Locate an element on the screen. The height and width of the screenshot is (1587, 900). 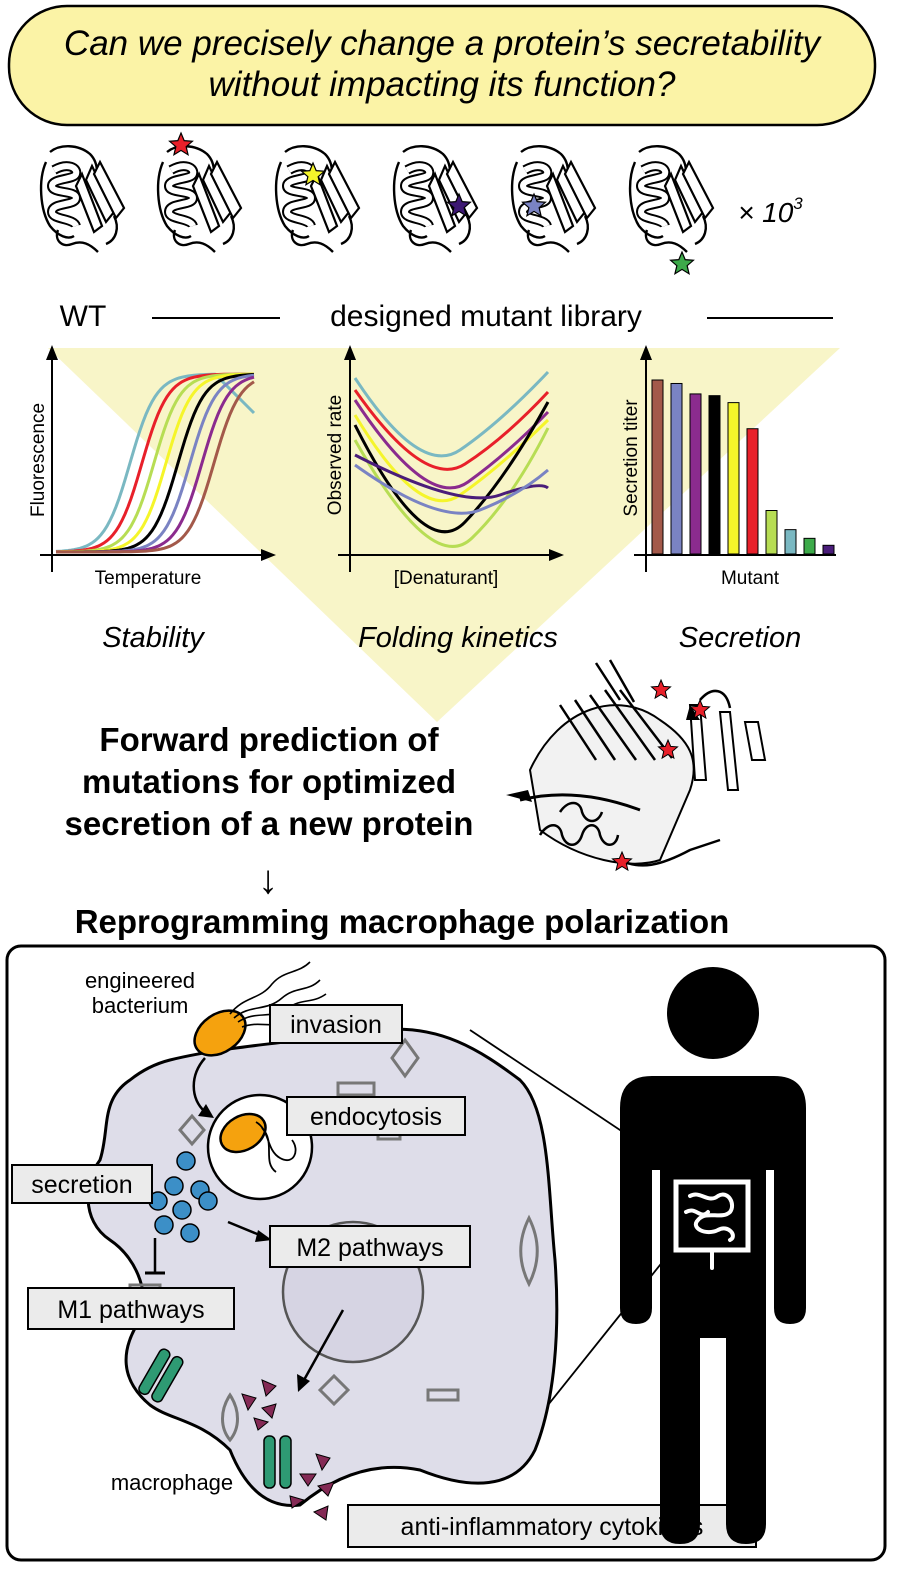
secretion-bars is located at coordinates (743, 467).